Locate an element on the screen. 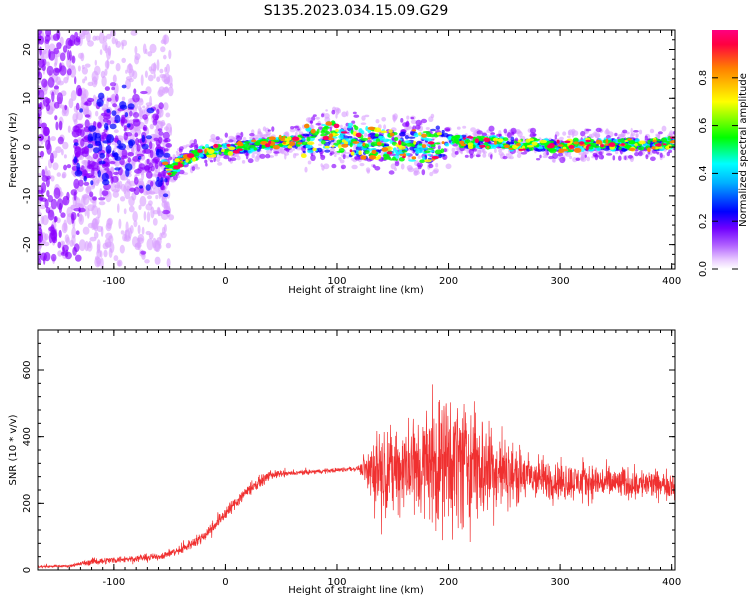 This screenshot has height=605, width=750. snr-x-tick-label: 100 is located at coordinates (336, 582).